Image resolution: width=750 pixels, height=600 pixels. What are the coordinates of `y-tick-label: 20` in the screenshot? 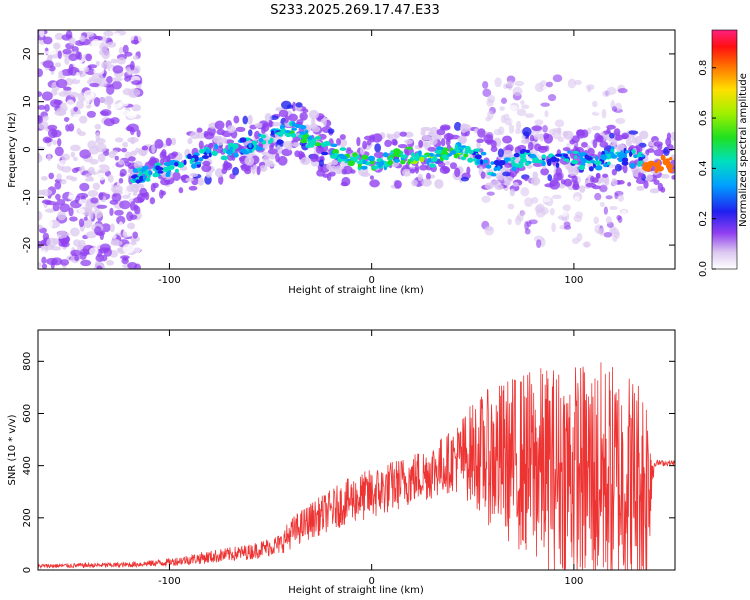 It's located at (27, 54).